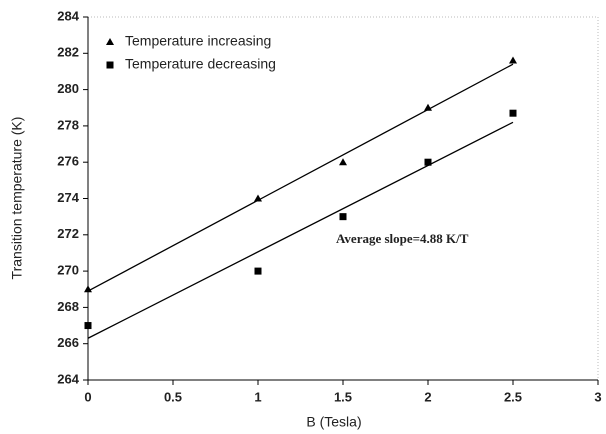 Image resolution: width=606 pixels, height=434 pixels. I want to click on x-tick-label: 0.5, so click(173, 396).